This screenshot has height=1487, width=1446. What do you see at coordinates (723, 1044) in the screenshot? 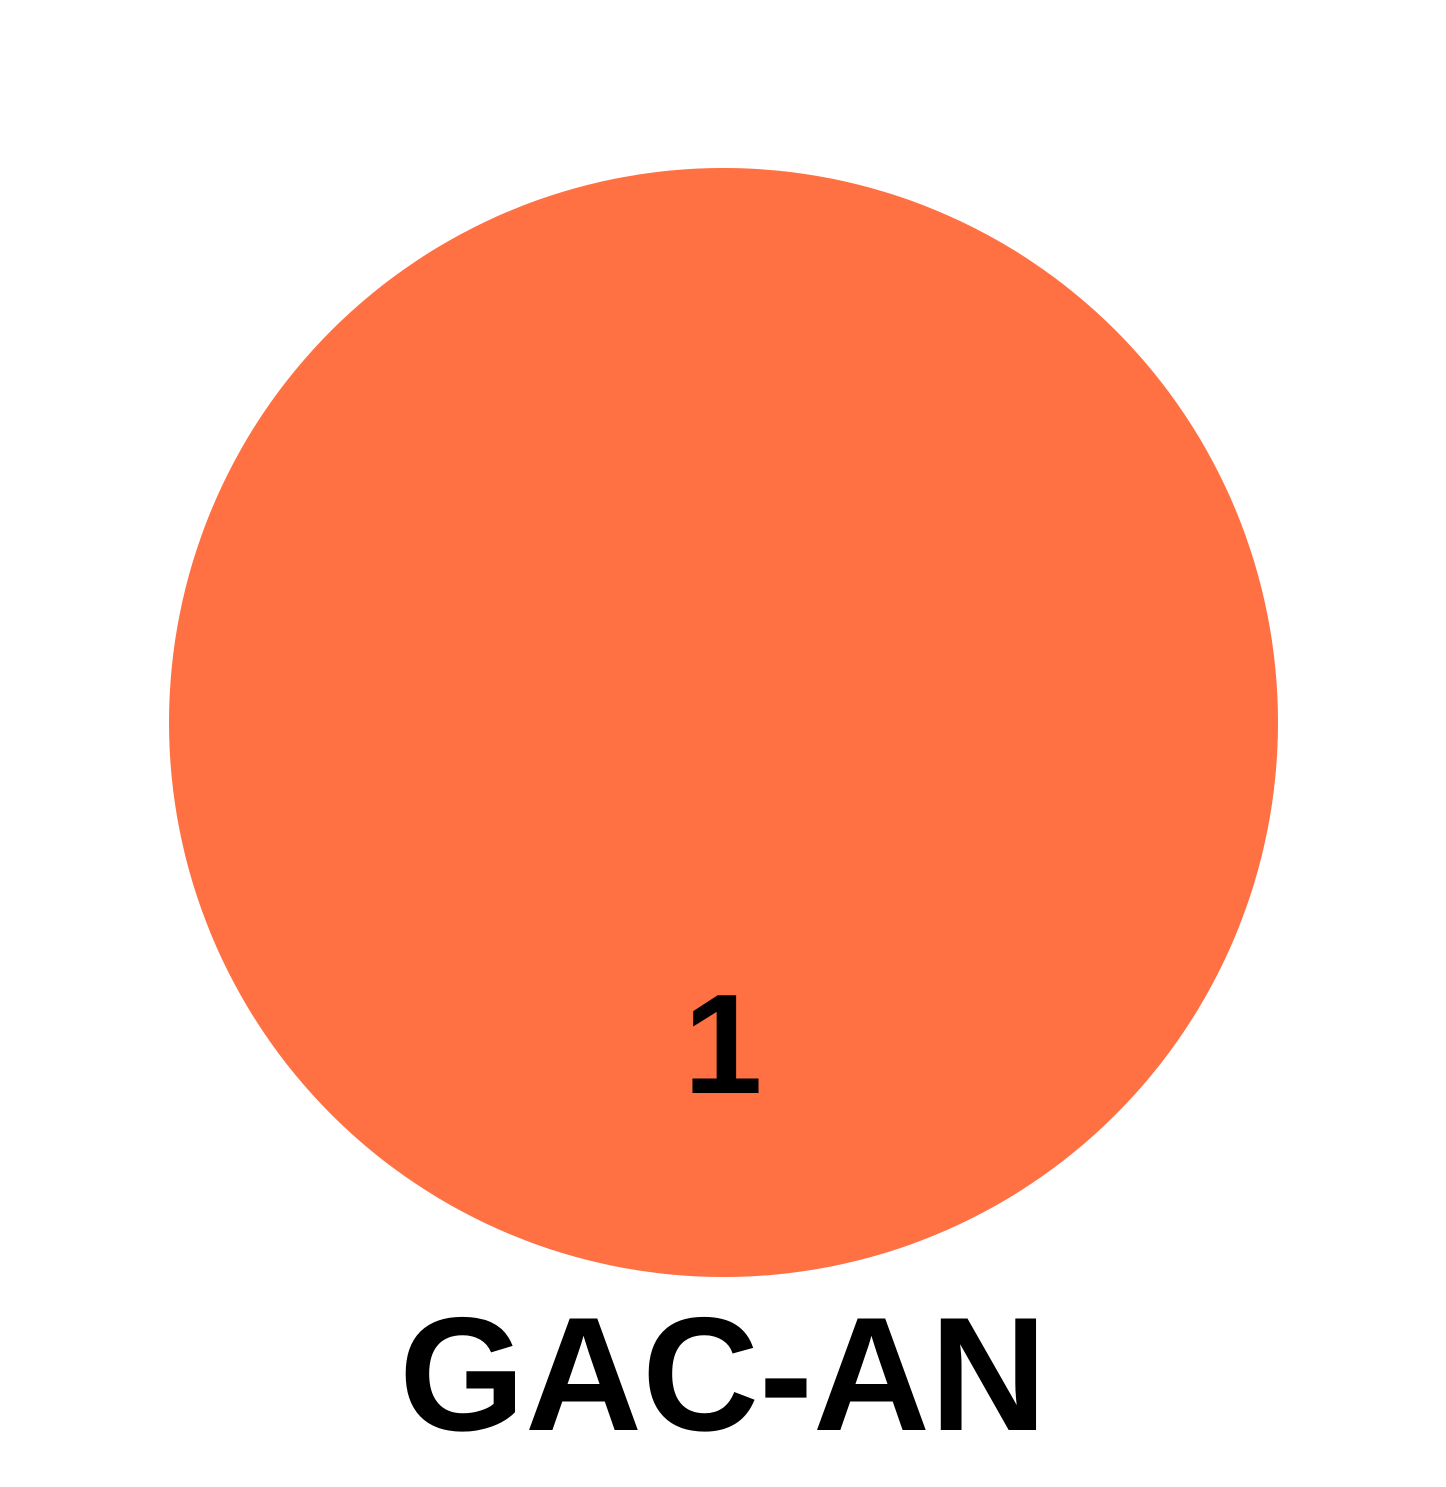
I see `set-count-label: 1` at bounding box center [723, 1044].